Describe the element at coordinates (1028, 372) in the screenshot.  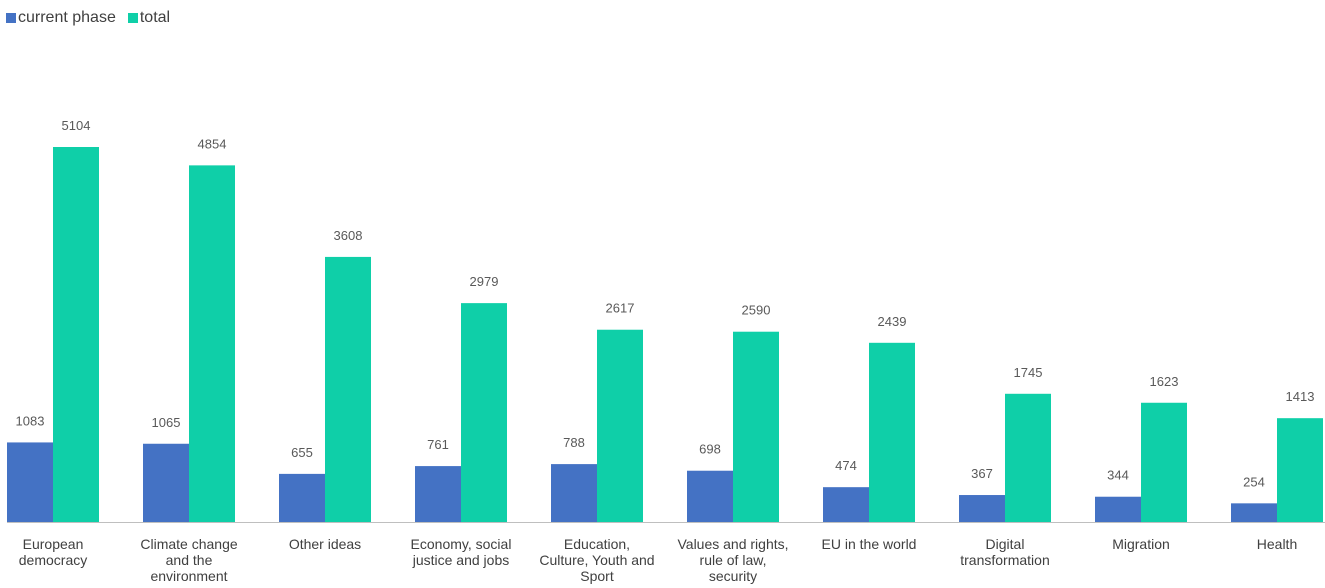
I see `data-label-total-7: 1745` at that location.